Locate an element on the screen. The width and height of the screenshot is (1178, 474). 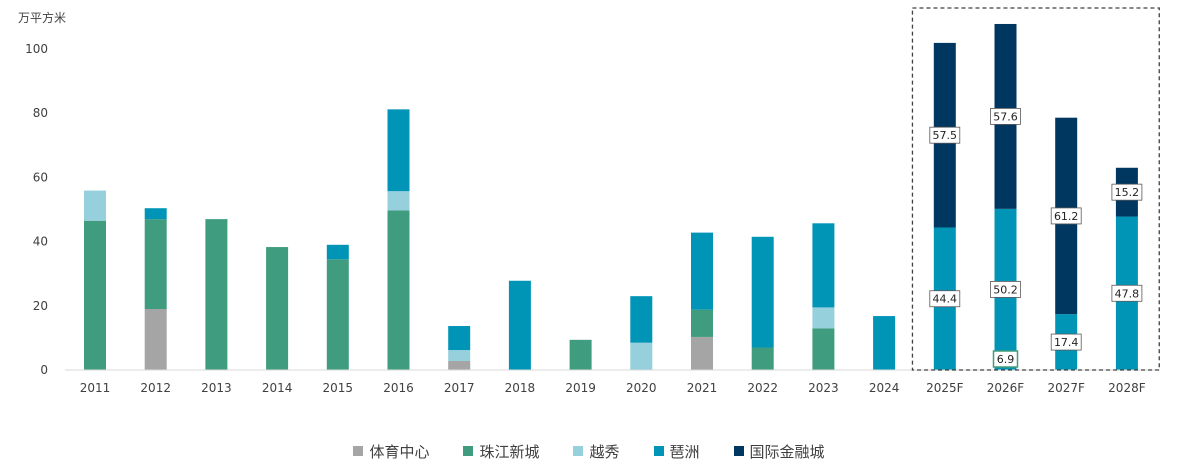
data-label-text: 61.2 is located at coordinates (1066, 216).